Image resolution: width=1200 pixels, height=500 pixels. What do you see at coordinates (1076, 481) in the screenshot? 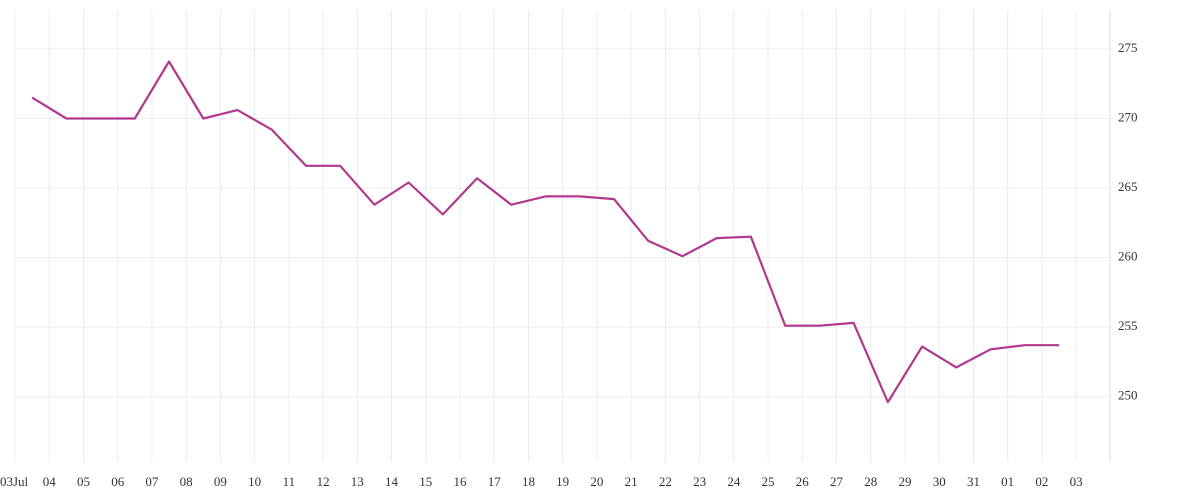
I see `x-tick-label: 03` at bounding box center [1076, 481].